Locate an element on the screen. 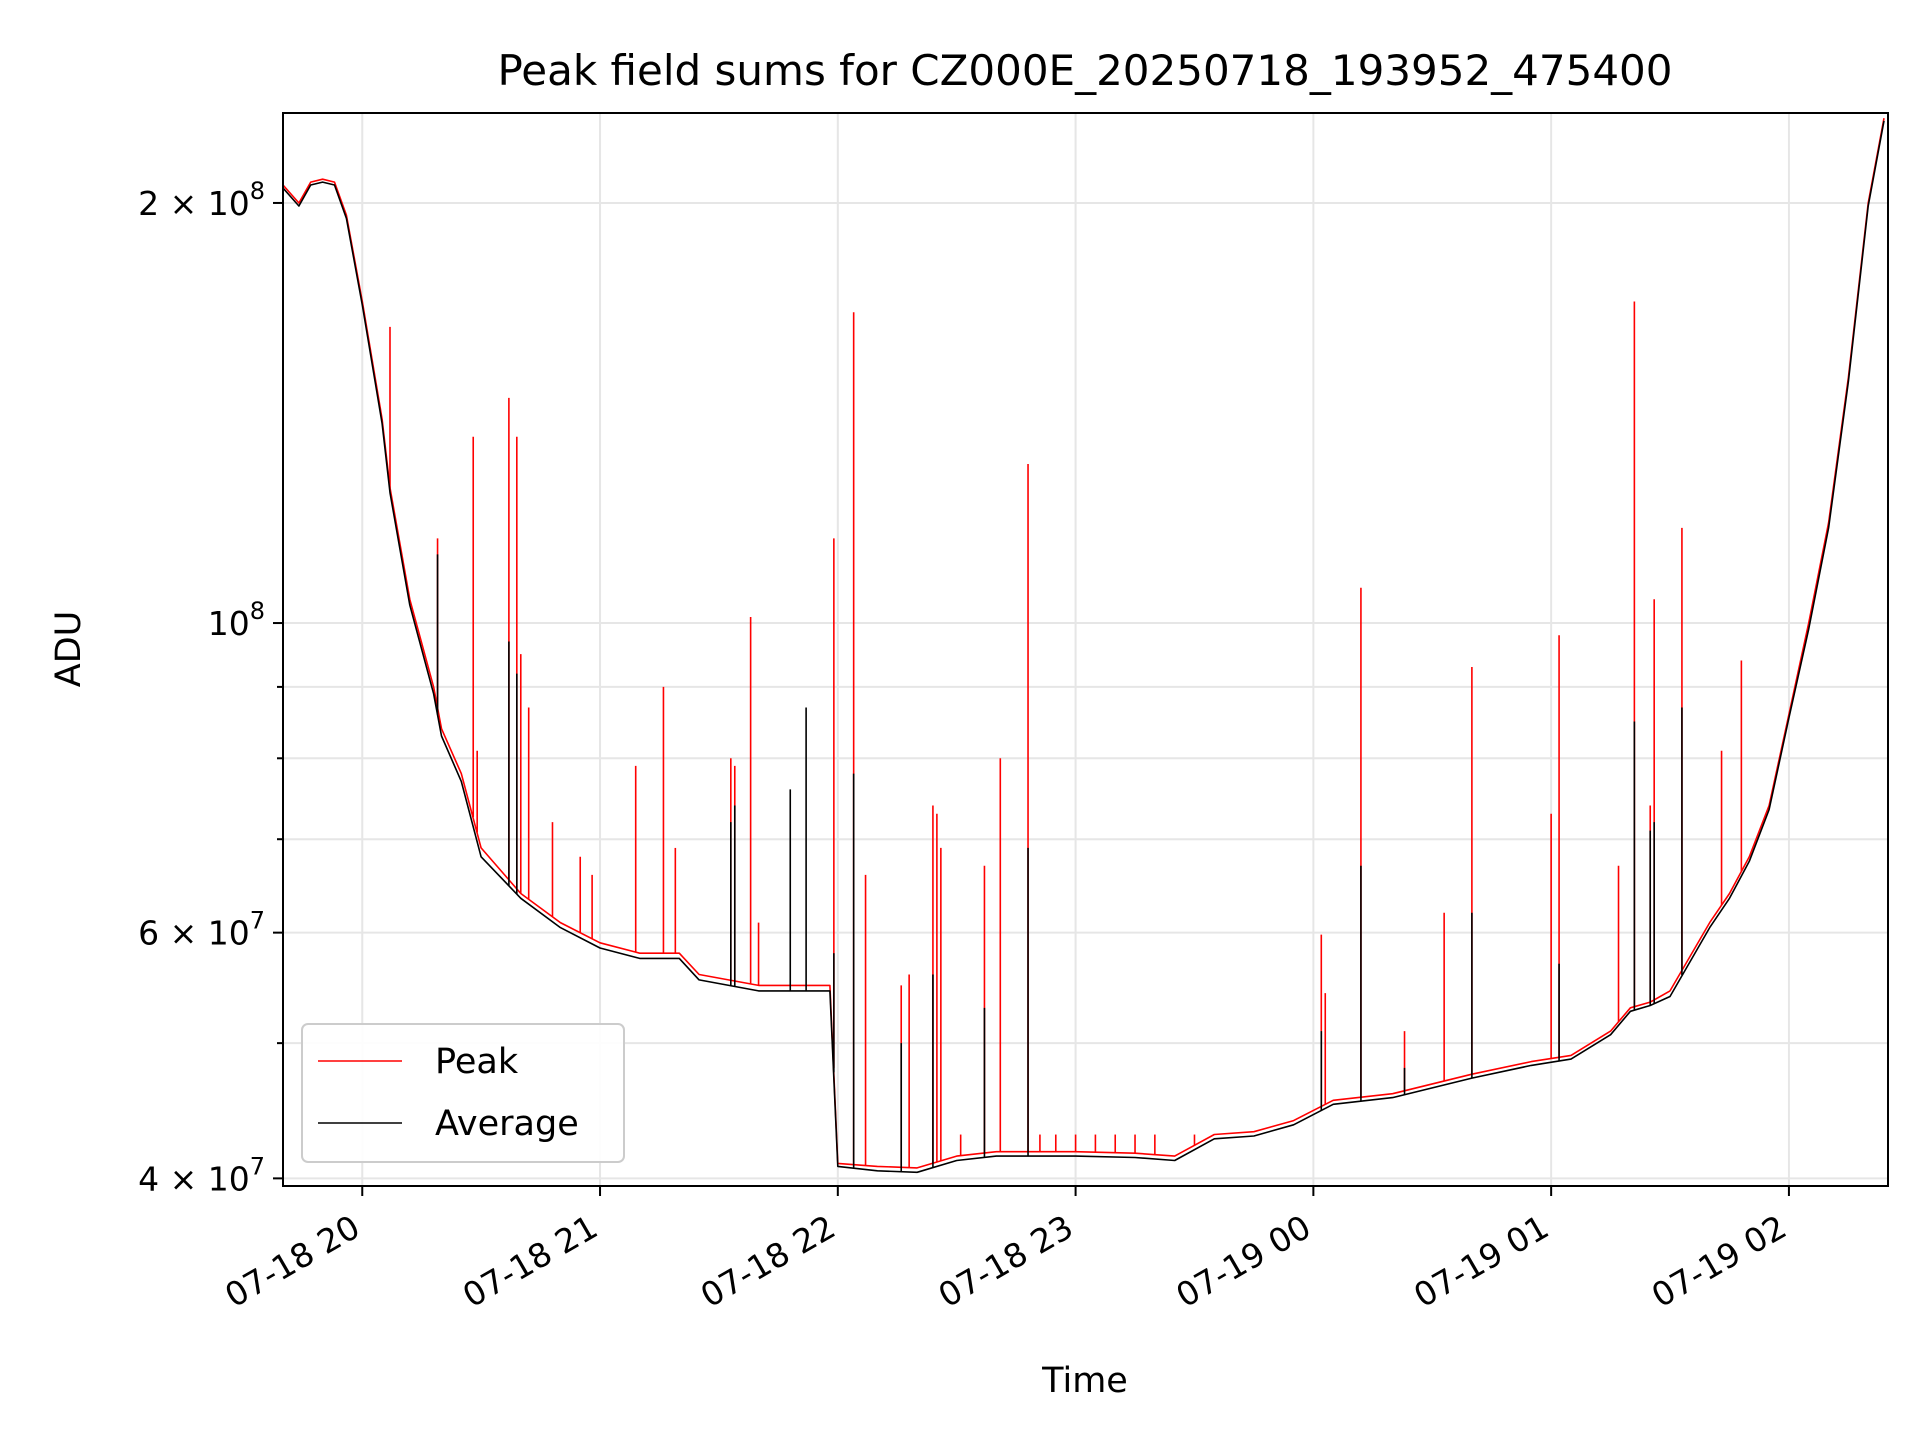  y-tick-label: 4 × 107 is located at coordinates (201, 1175).